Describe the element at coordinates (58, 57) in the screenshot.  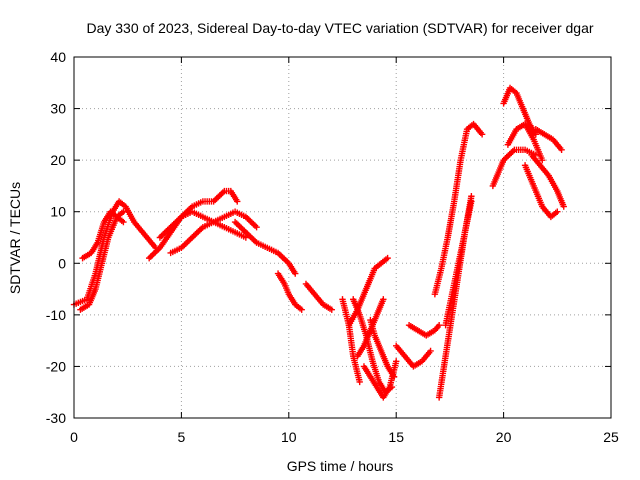
I see `y-tick-label: 40` at that location.